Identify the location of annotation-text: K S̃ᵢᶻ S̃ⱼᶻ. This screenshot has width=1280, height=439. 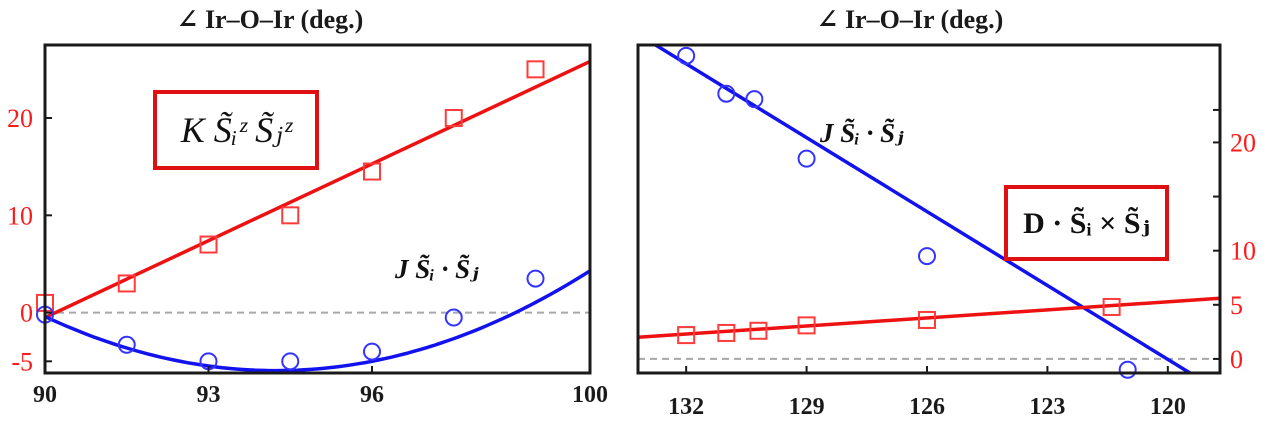
(237, 130).